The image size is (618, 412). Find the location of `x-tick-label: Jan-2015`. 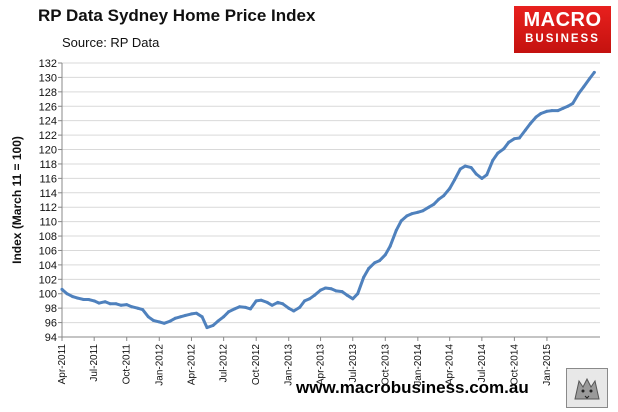

x-tick-label: Jan-2015 is located at coordinates (547, 365).